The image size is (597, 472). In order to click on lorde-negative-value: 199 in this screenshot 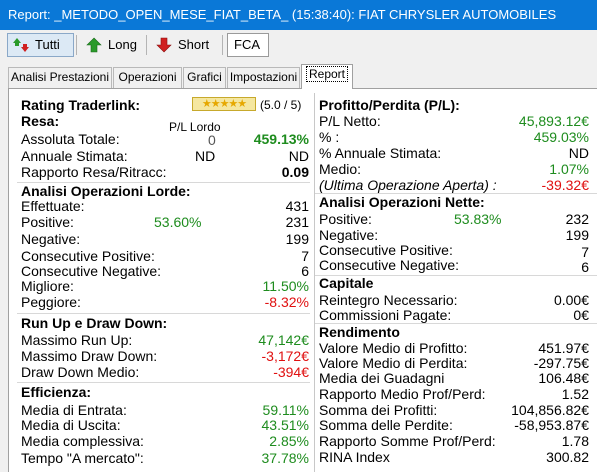, I will do `click(297, 239)`.